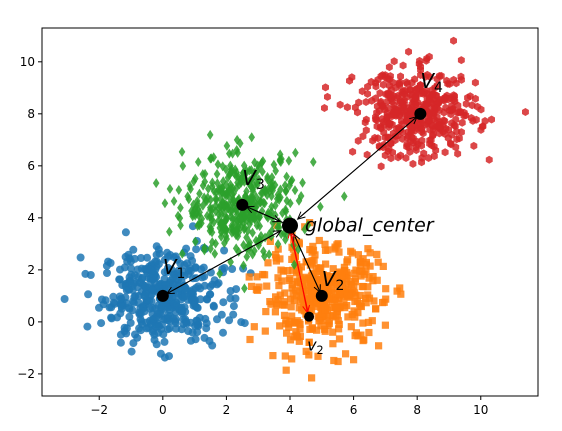 The image size is (562, 431). Describe the element at coordinates (309, 316) in the screenshot. I see `red-point-marker` at that location.